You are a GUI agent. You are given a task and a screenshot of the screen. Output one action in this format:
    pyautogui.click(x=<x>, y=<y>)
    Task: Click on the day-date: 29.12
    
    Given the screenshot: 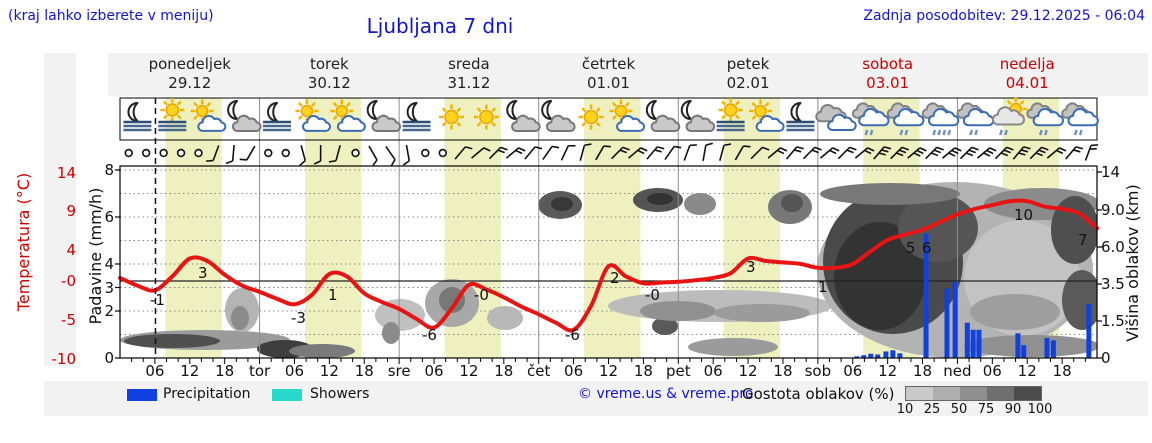 What is the action you would take?
    pyautogui.click(x=190, y=83)
    